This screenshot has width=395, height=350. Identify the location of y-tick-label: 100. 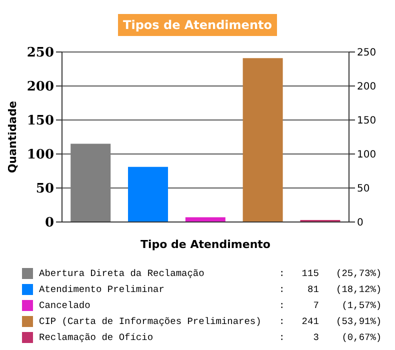
(40, 155).